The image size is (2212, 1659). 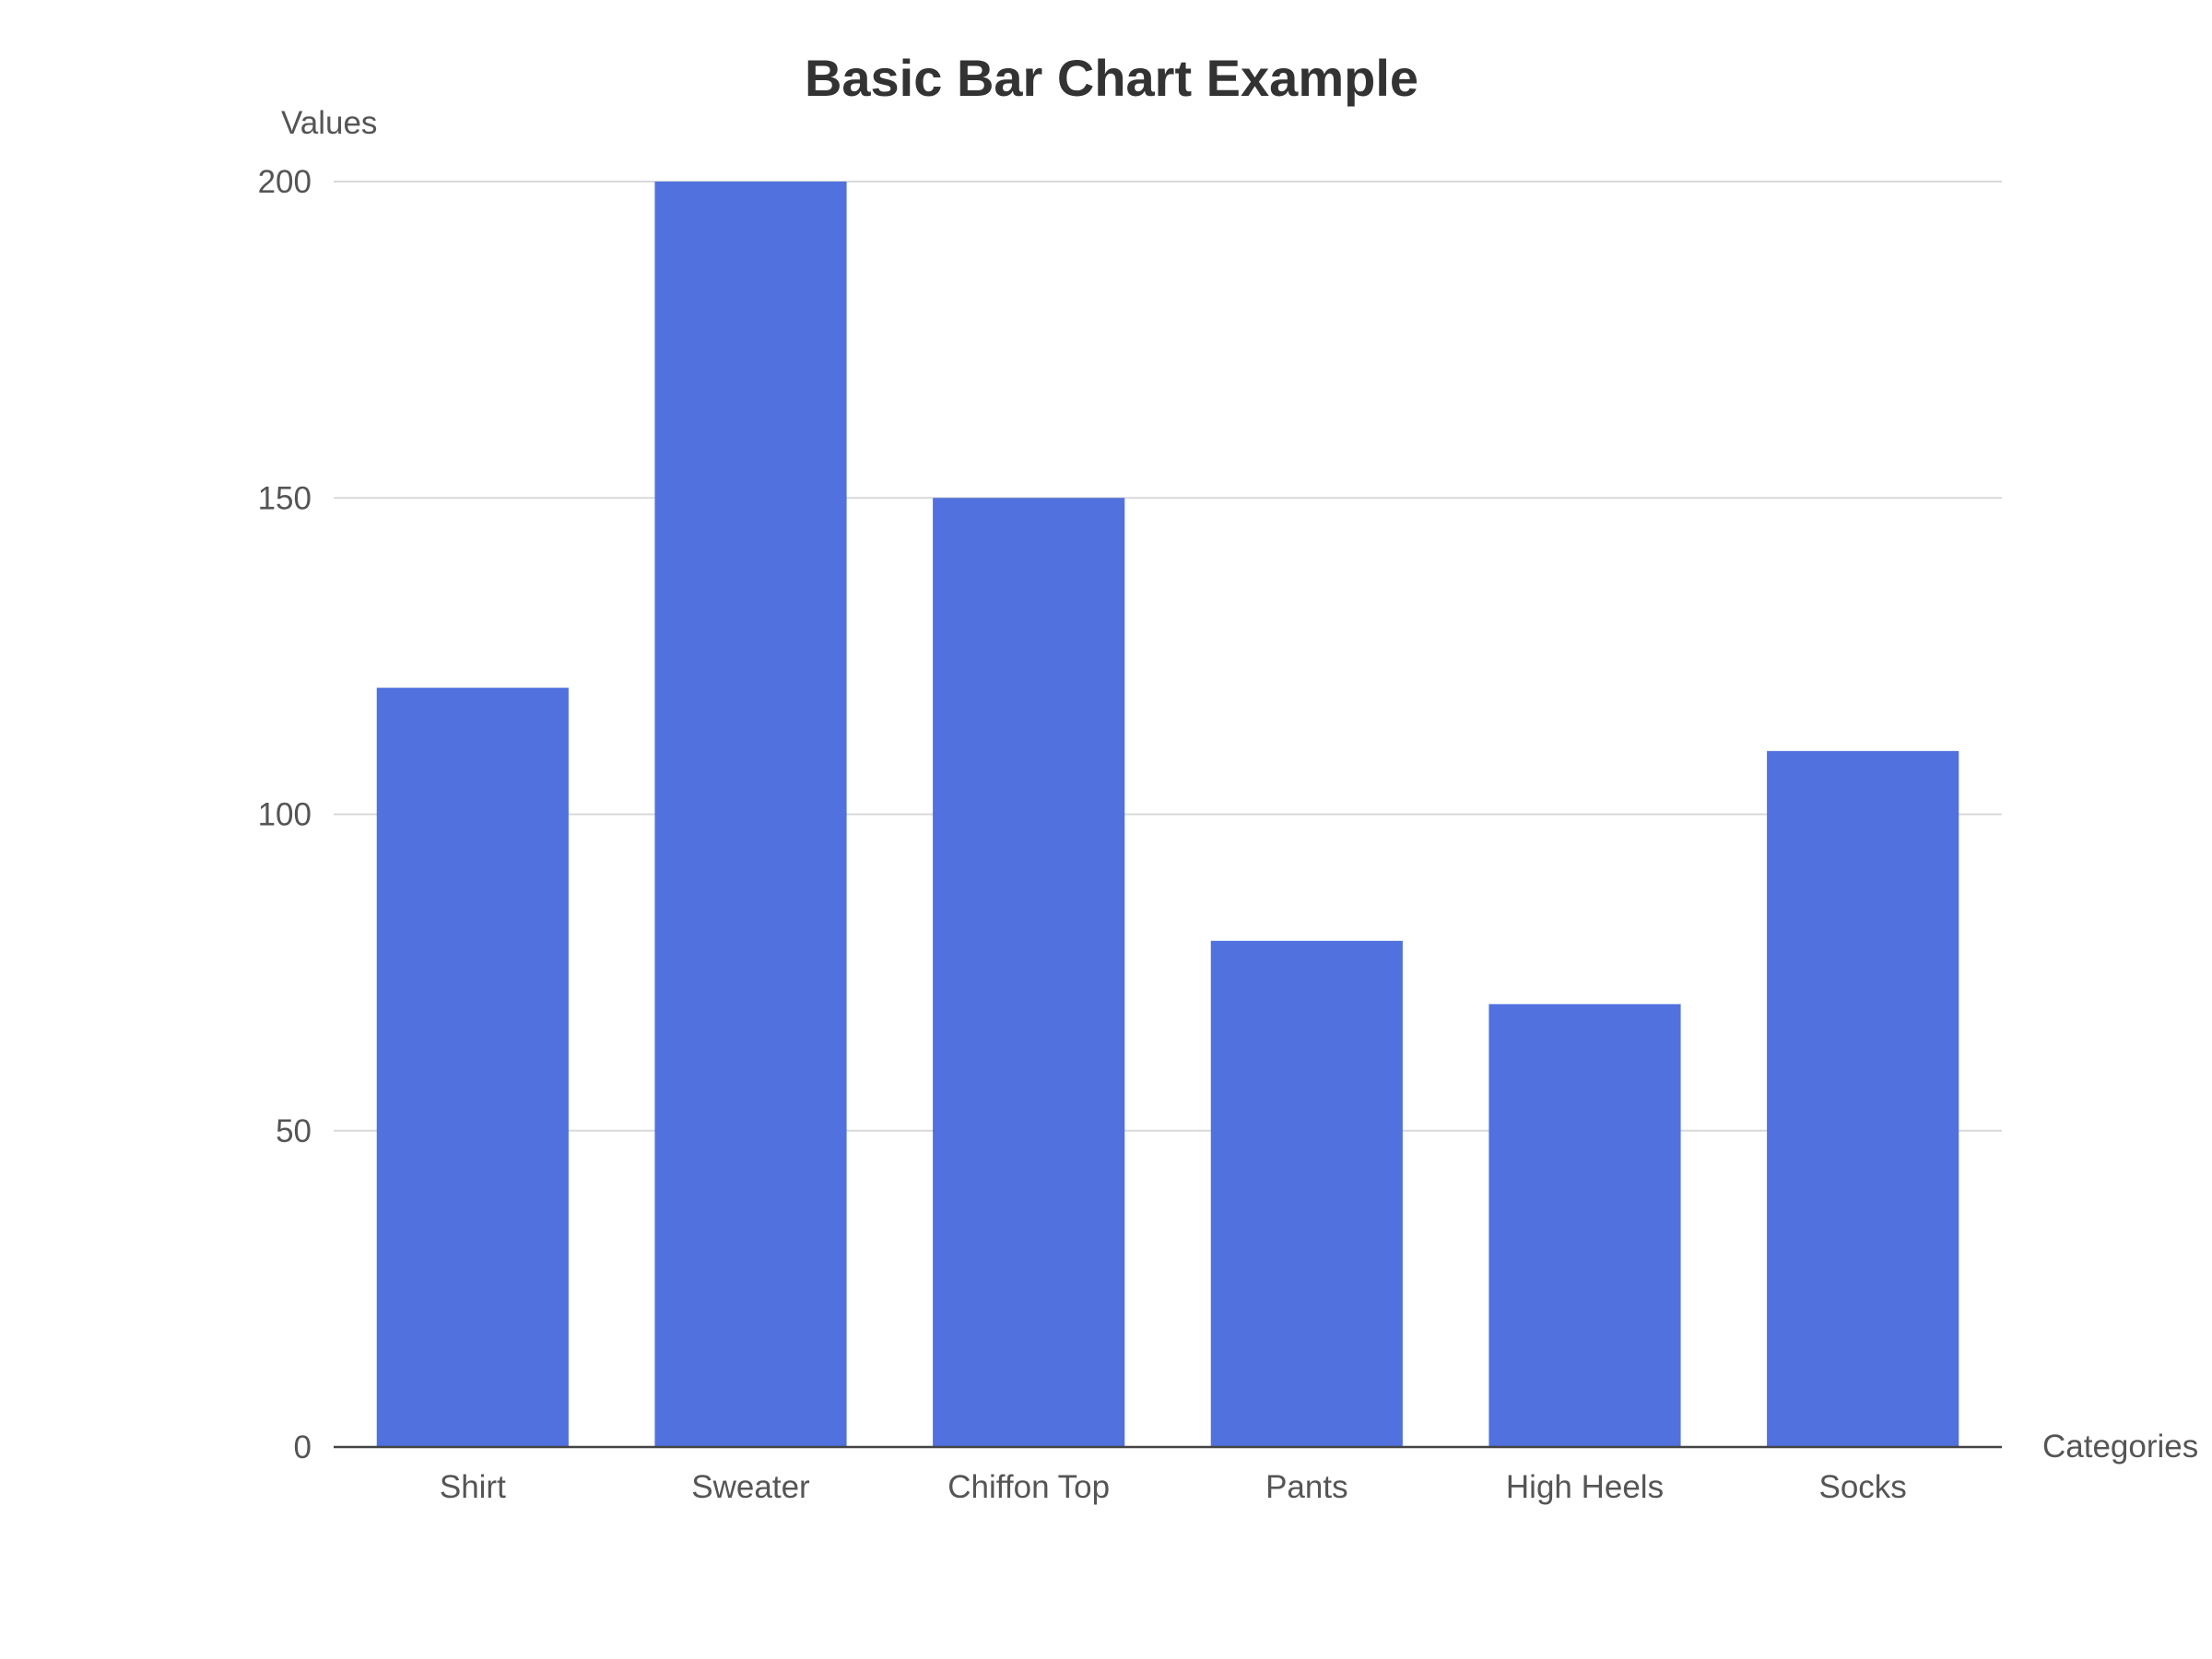 What do you see at coordinates (1863, 1098) in the screenshot?
I see `bar-socks` at bounding box center [1863, 1098].